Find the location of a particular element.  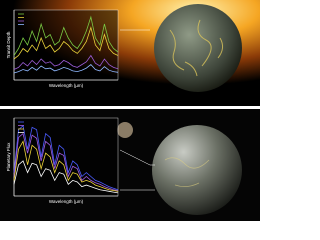

y-axis-label: Transit Depth is located at coordinates (8, 44).